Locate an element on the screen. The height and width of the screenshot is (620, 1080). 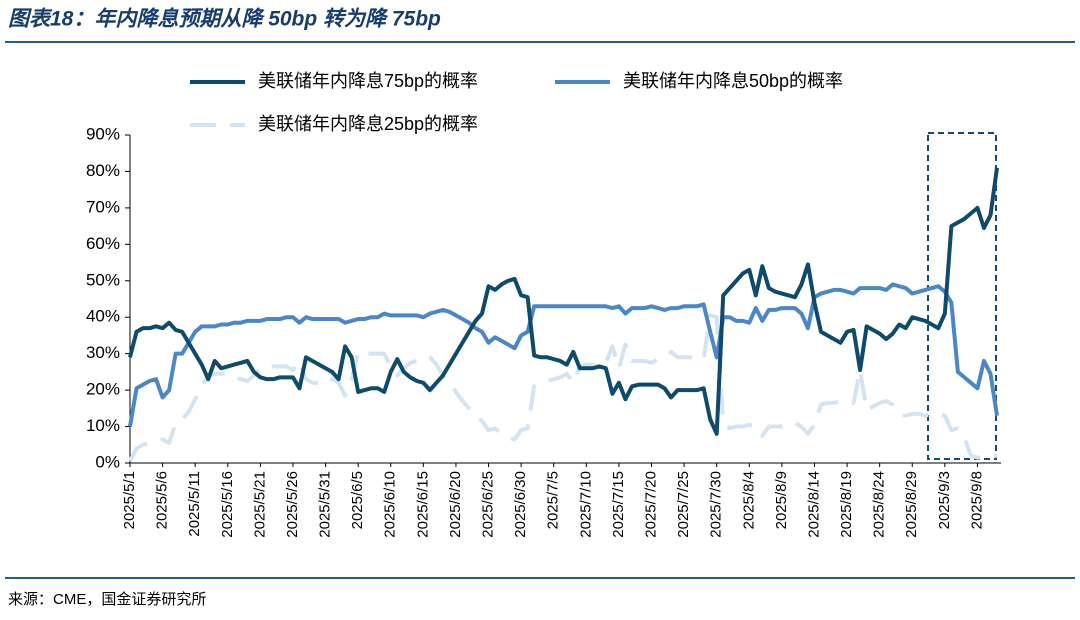
y-tick-label: 40% is located at coordinates (103, 316).